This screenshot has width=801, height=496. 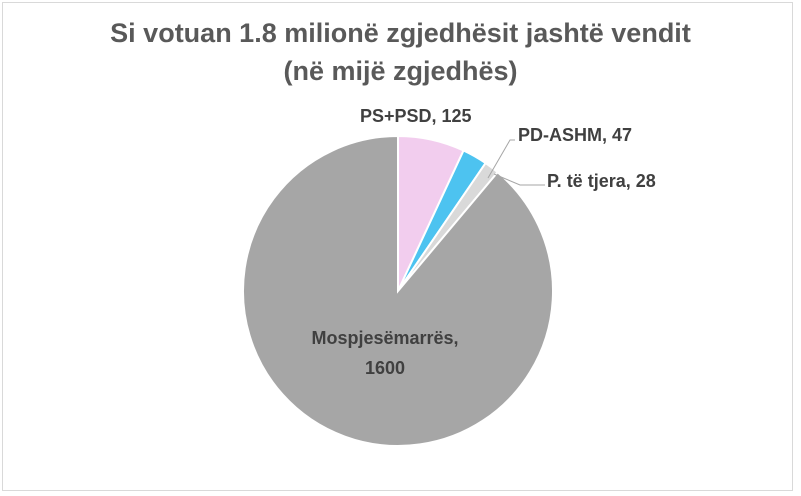 I want to click on data-label: PS+PSD, 125, so click(x=416, y=116).